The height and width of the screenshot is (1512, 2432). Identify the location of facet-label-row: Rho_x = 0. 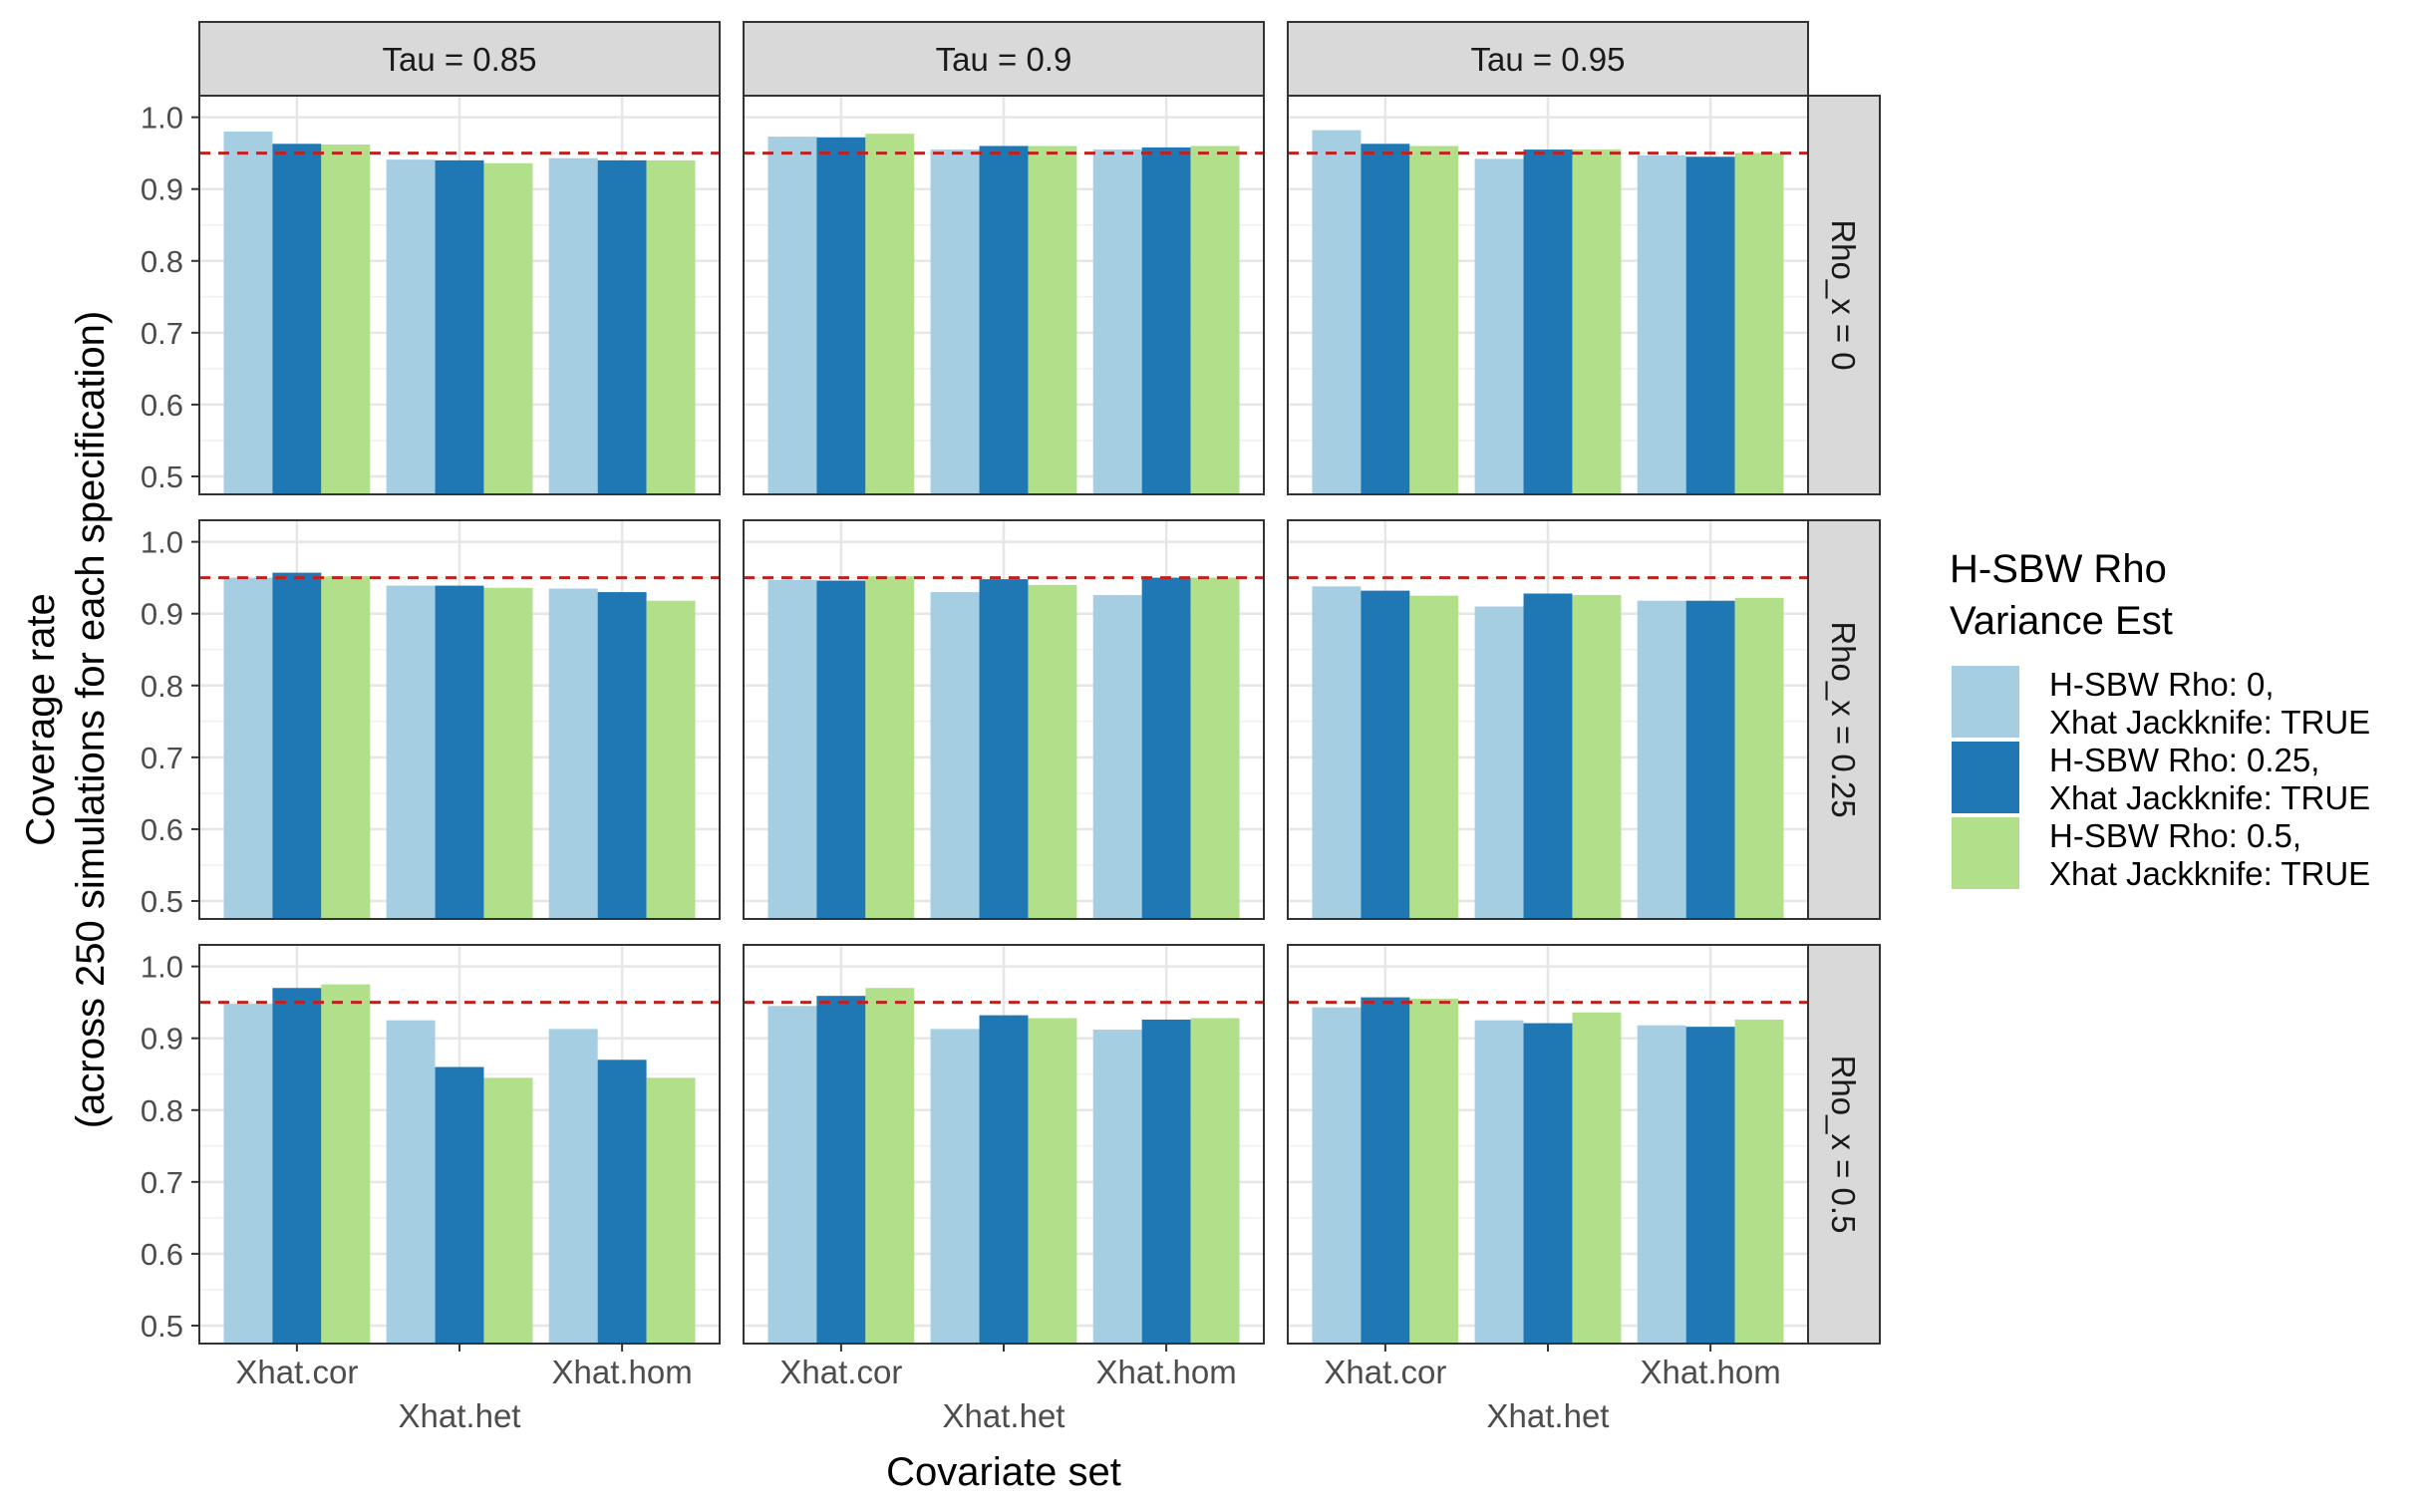
(1844, 295).